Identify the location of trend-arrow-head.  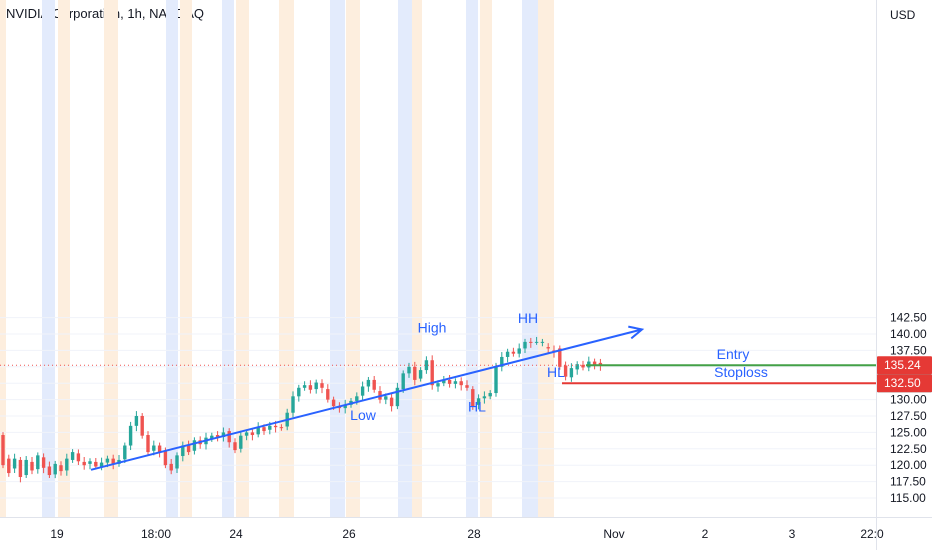
(636, 332).